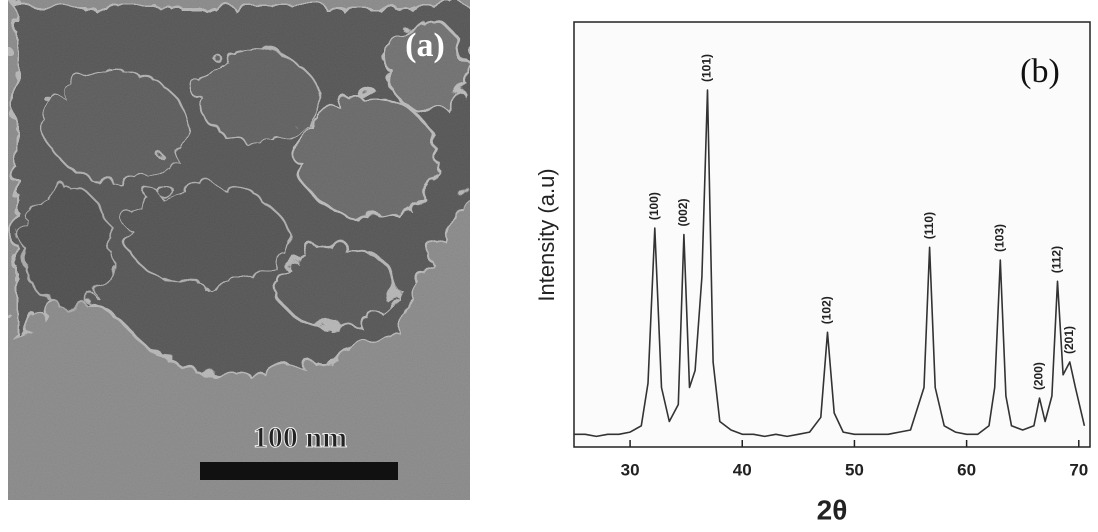  Describe the element at coordinates (1039, 376) in the screenshot. I see `peak-label: (200)` at that location.